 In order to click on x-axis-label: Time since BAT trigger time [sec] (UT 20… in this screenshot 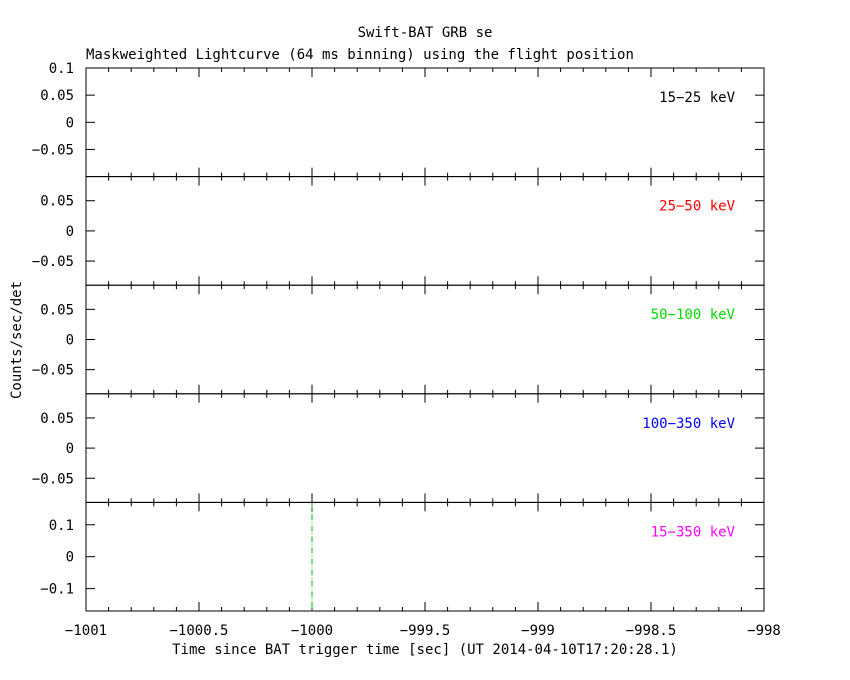, I will do `click(425, 650)`.